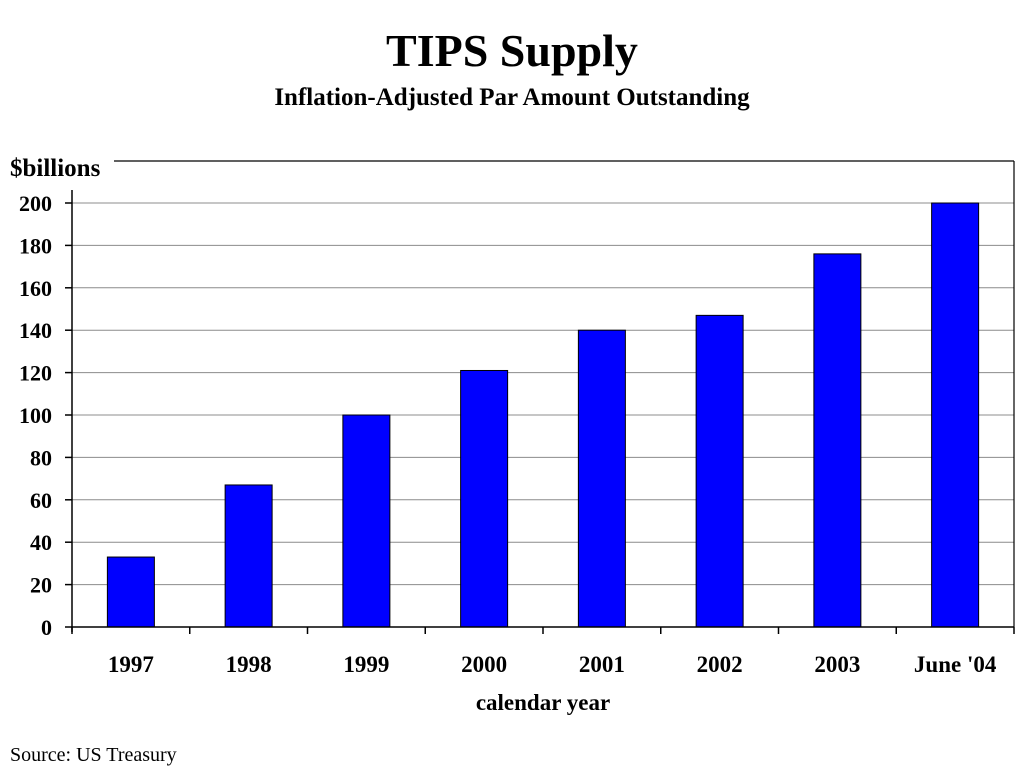 The image size is (1024, 768). I want to click on y-tick-label-80: 80, so click(41, 457).